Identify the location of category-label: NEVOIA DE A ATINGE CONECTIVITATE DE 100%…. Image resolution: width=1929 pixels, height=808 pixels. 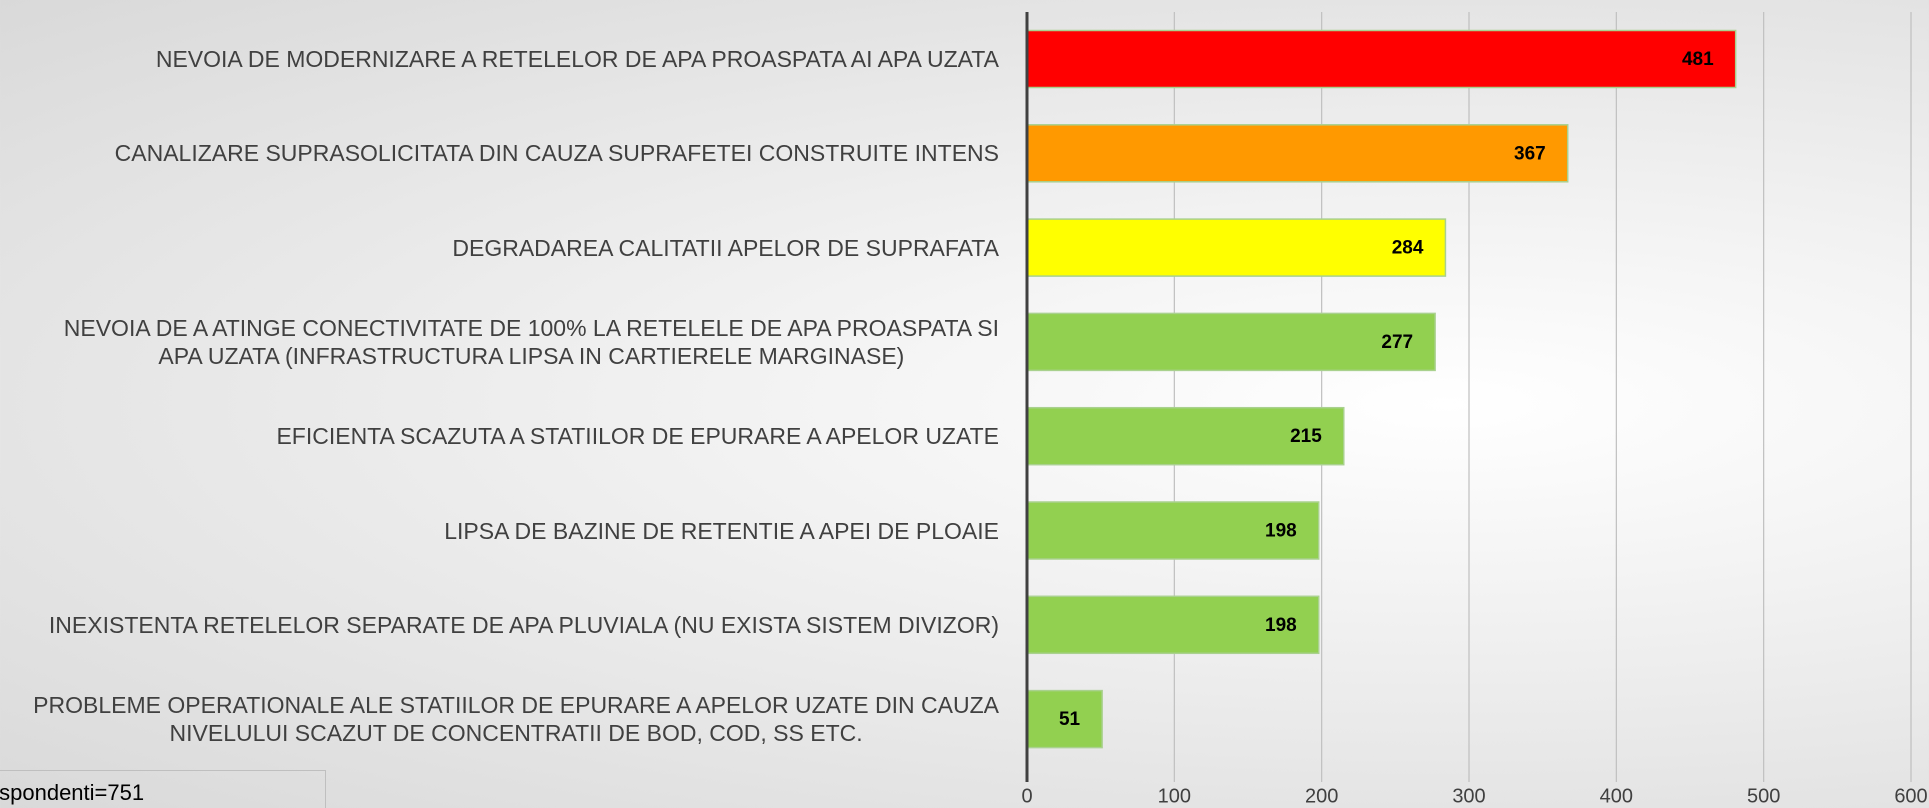
(531, 341).